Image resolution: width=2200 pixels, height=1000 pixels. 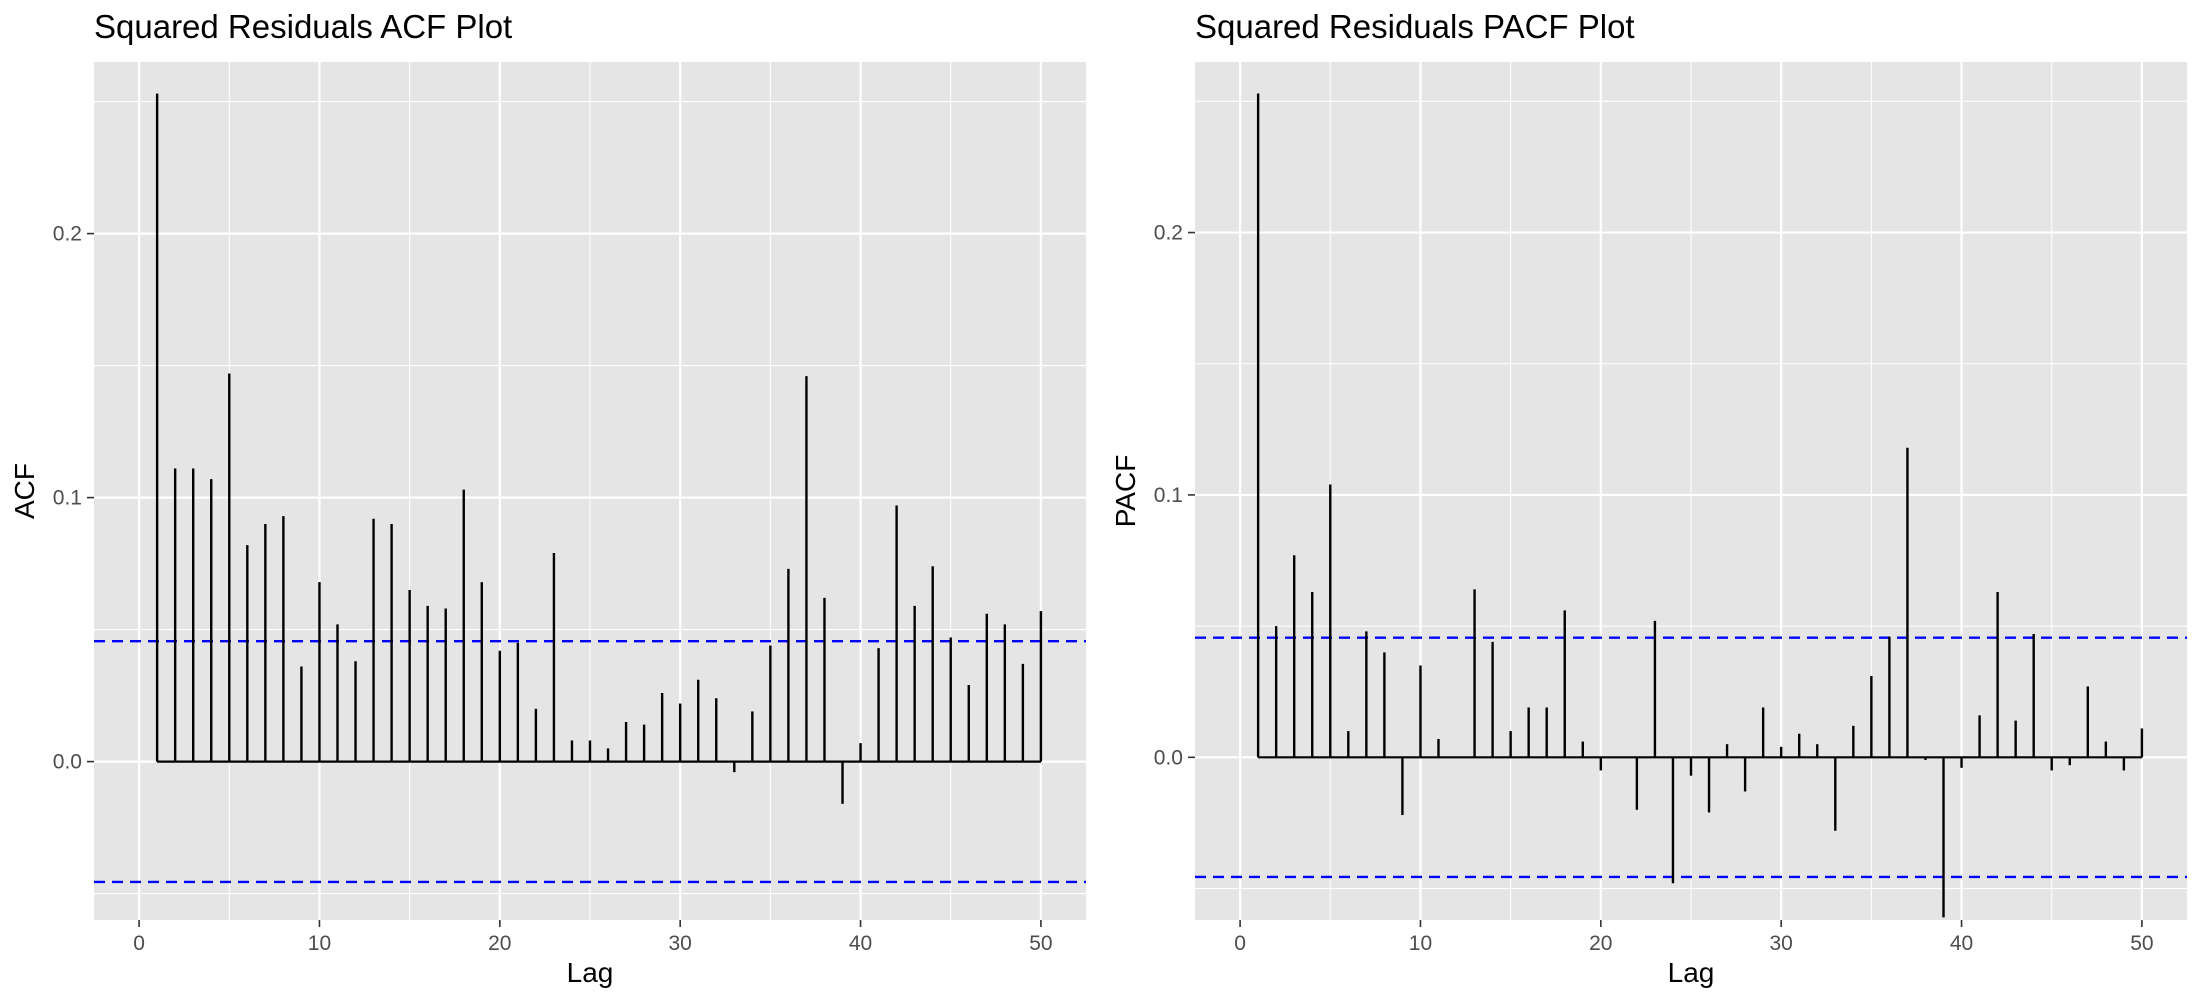 I want to click on pacf-y-tick-label: 0.1, so click(x=1168, y=495).